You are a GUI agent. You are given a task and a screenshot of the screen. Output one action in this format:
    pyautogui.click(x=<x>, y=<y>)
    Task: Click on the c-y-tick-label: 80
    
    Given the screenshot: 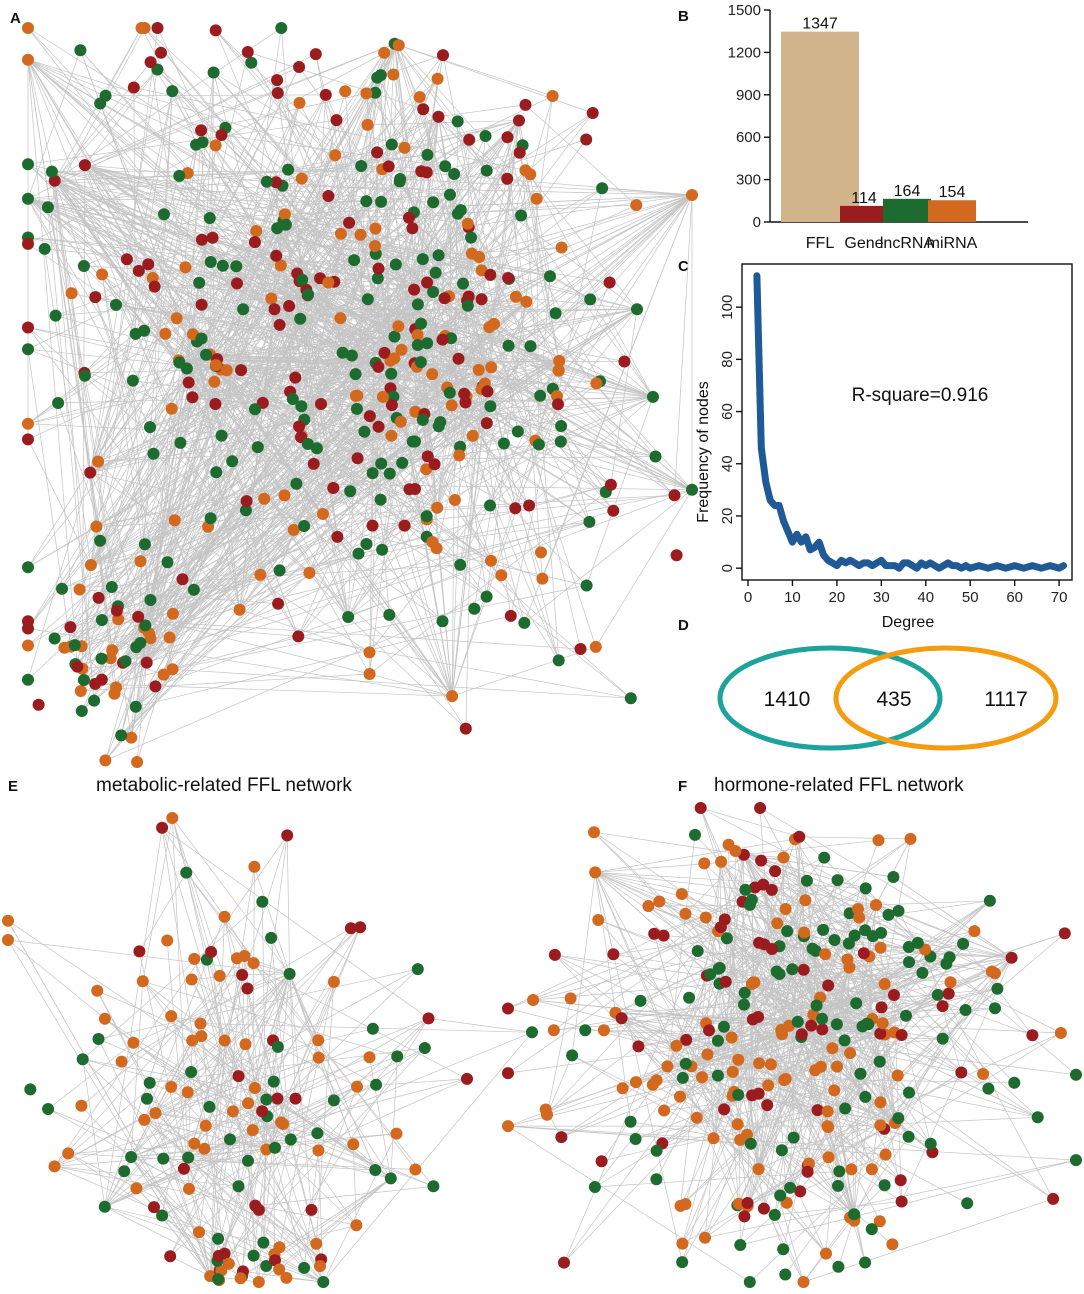 What is the action you would take?
    pyautogui.click(x=727, y=359)
    